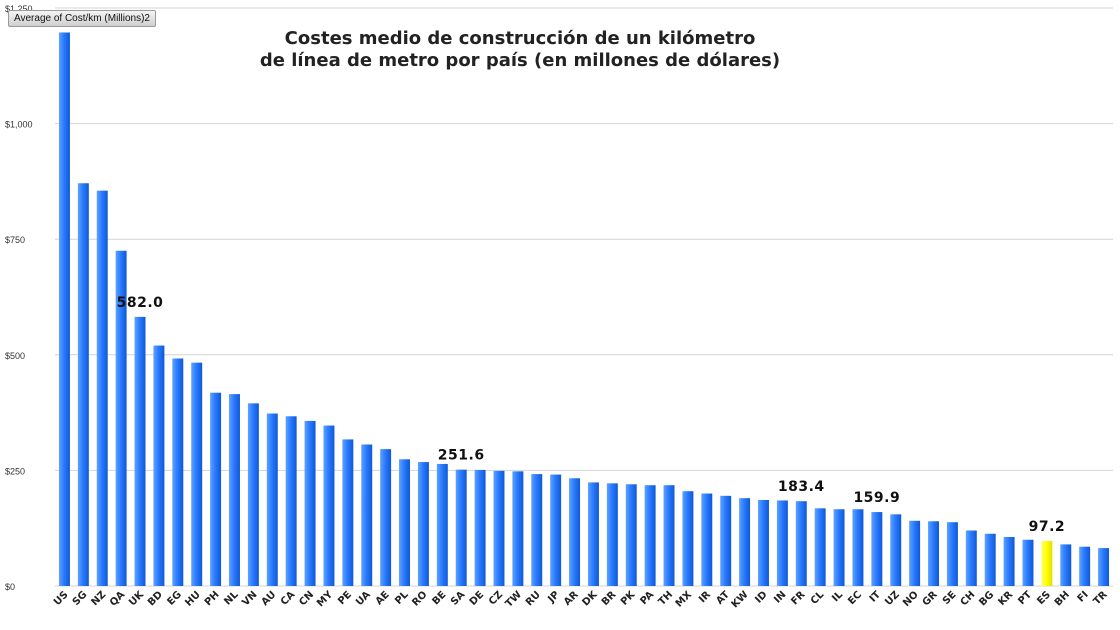 This screenshot has height=630, width=1120. I want to click on bar-qa, so click(121, 418).